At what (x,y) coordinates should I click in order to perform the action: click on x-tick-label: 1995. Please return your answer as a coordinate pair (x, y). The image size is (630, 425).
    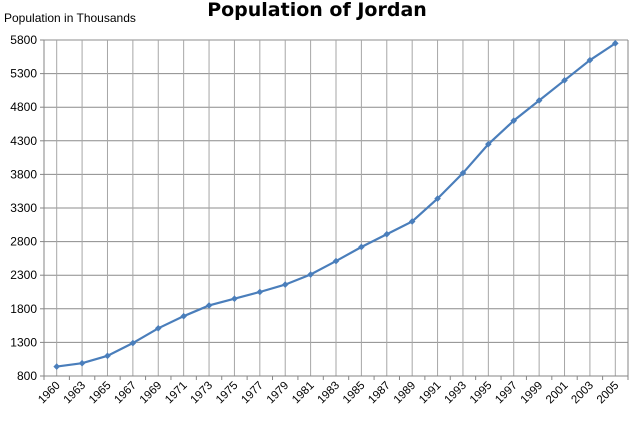
    Looking at the image, I should click on (481, 393).